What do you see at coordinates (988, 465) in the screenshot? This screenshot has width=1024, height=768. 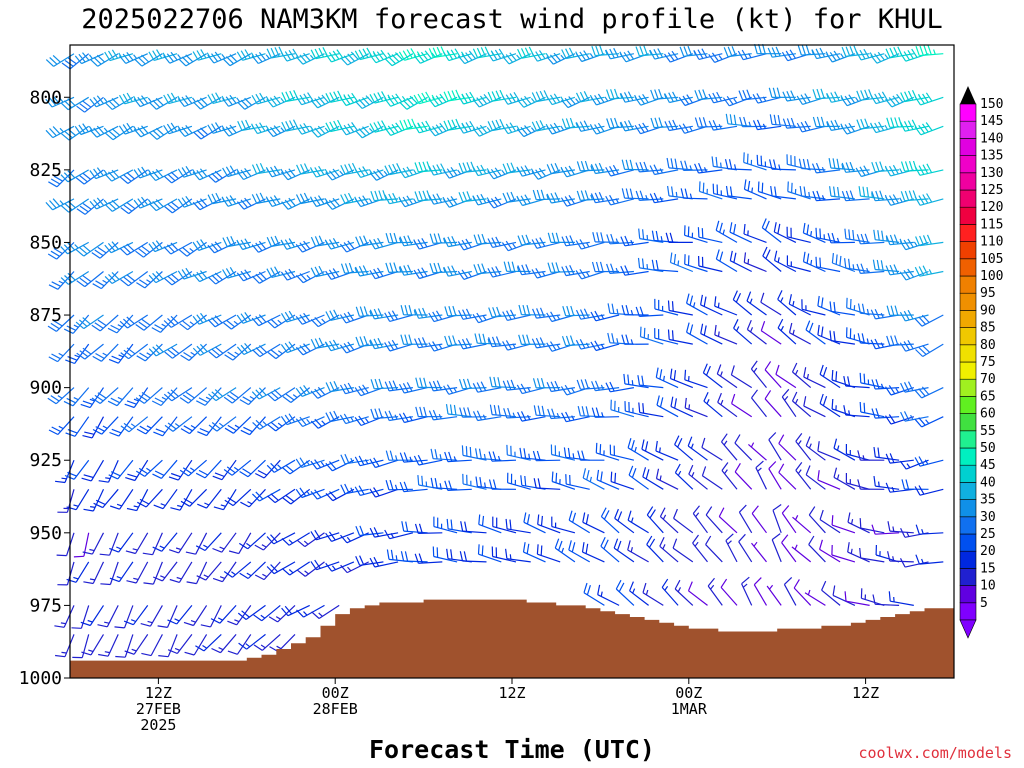 I see `color-legend-label: 45` at bounding box center [988, 465].